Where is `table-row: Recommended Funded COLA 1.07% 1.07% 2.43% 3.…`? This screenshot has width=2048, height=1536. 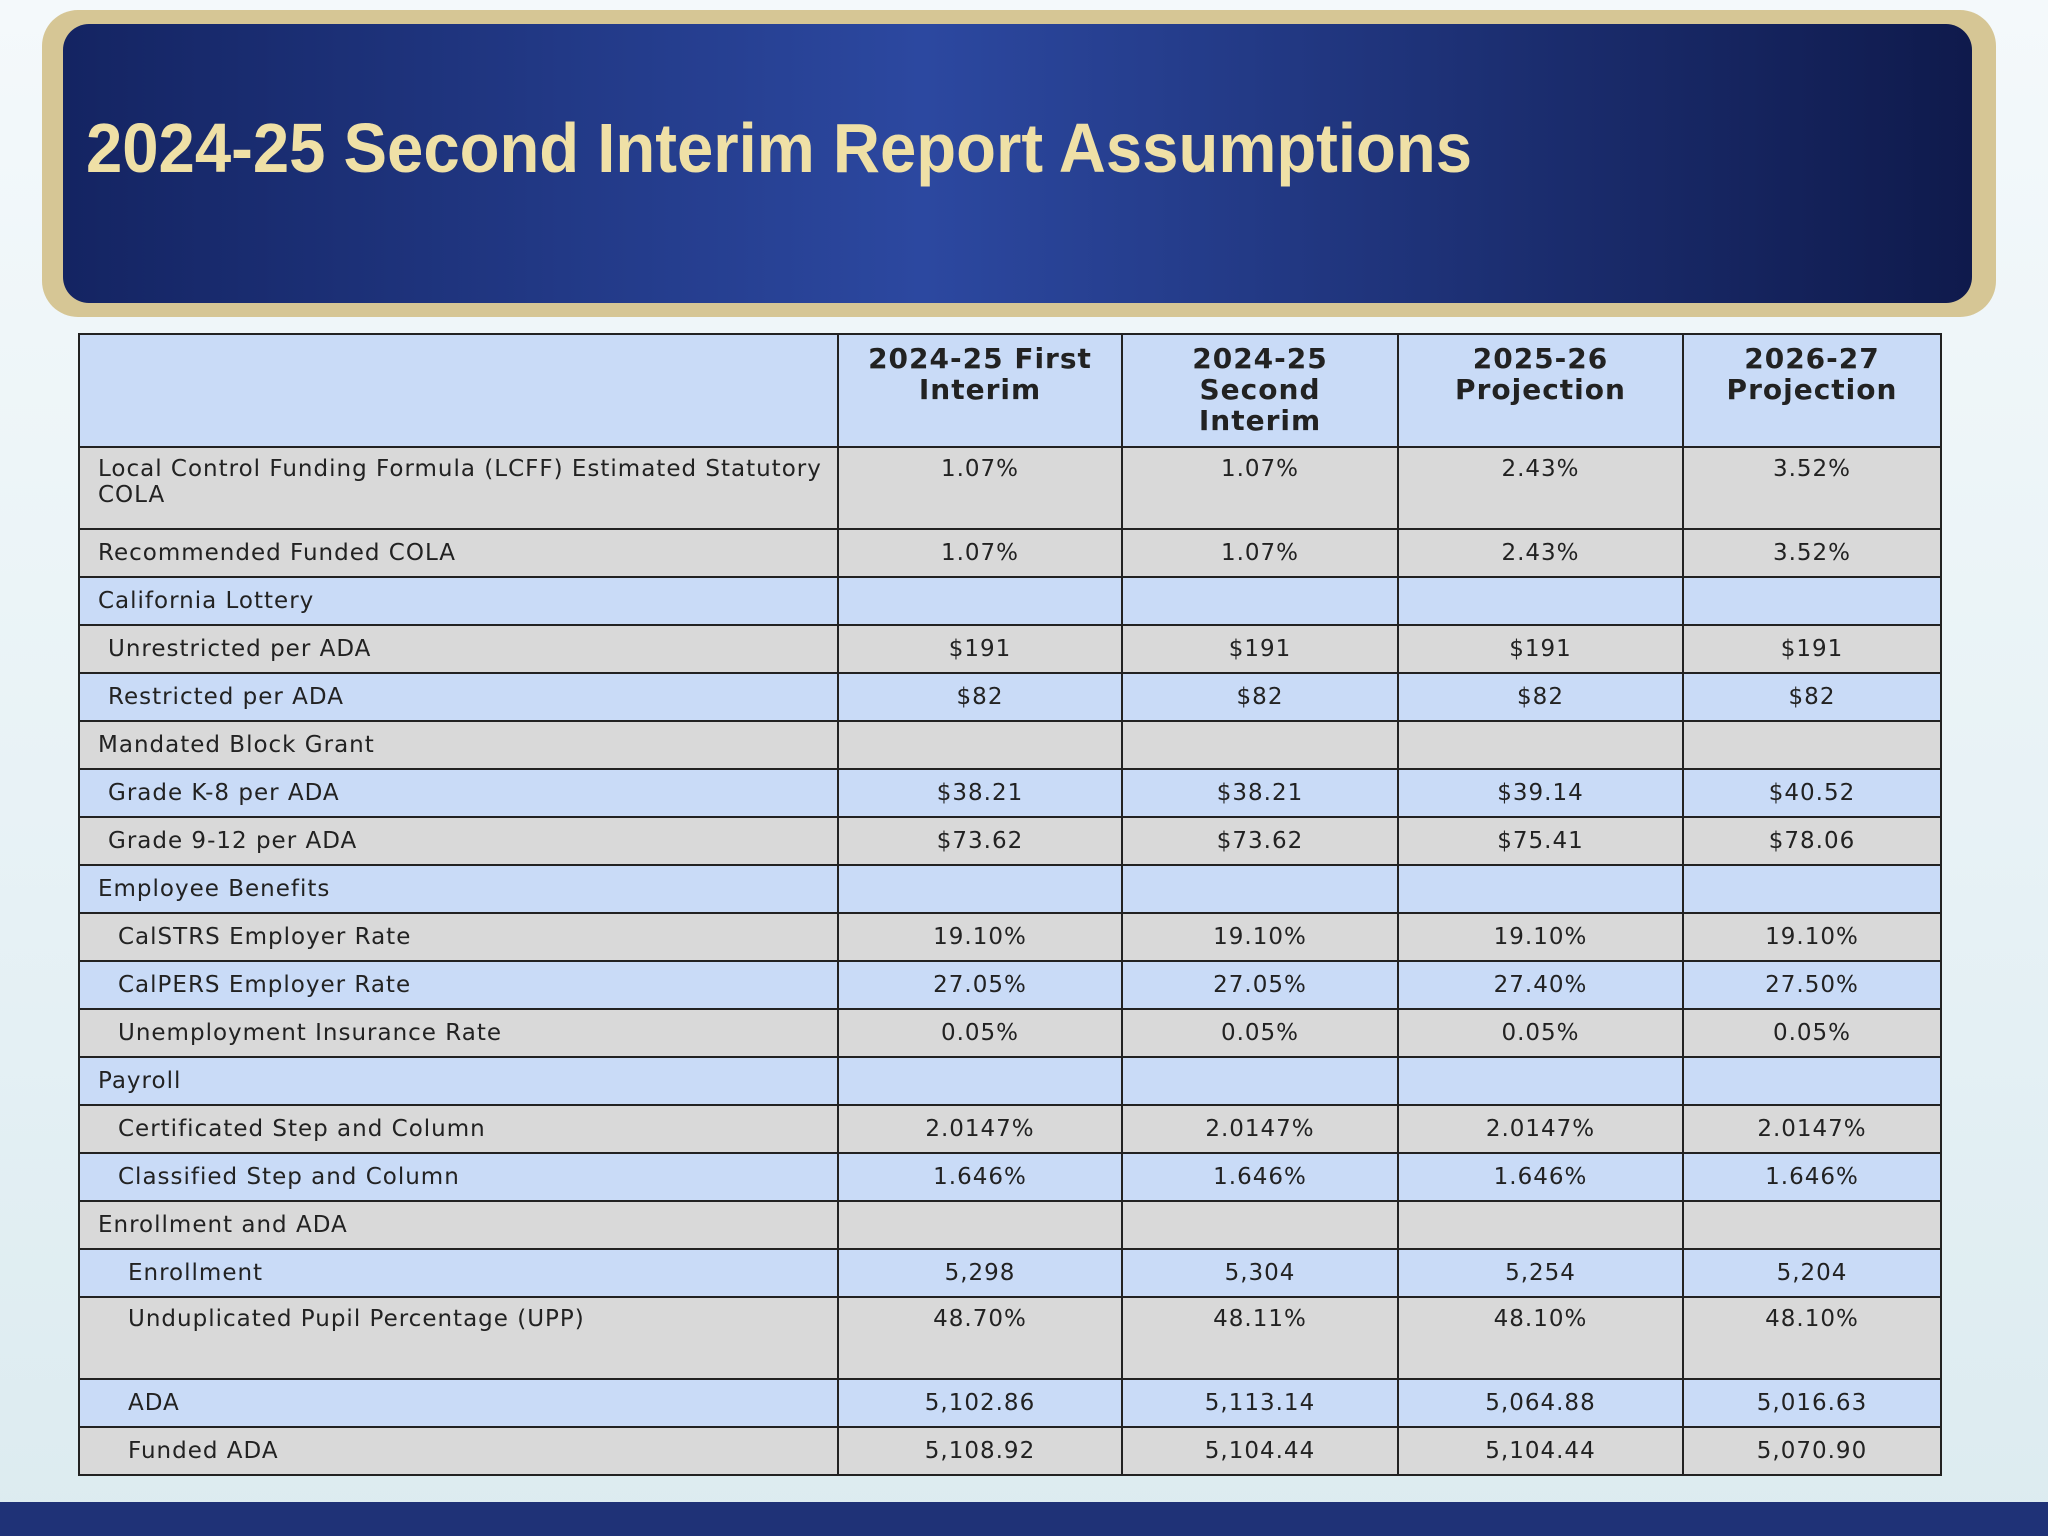
table-row: Recommended Funded COLA 1.07% 1.07% 2.43% 3.… is located at coordinates (1010, 553).